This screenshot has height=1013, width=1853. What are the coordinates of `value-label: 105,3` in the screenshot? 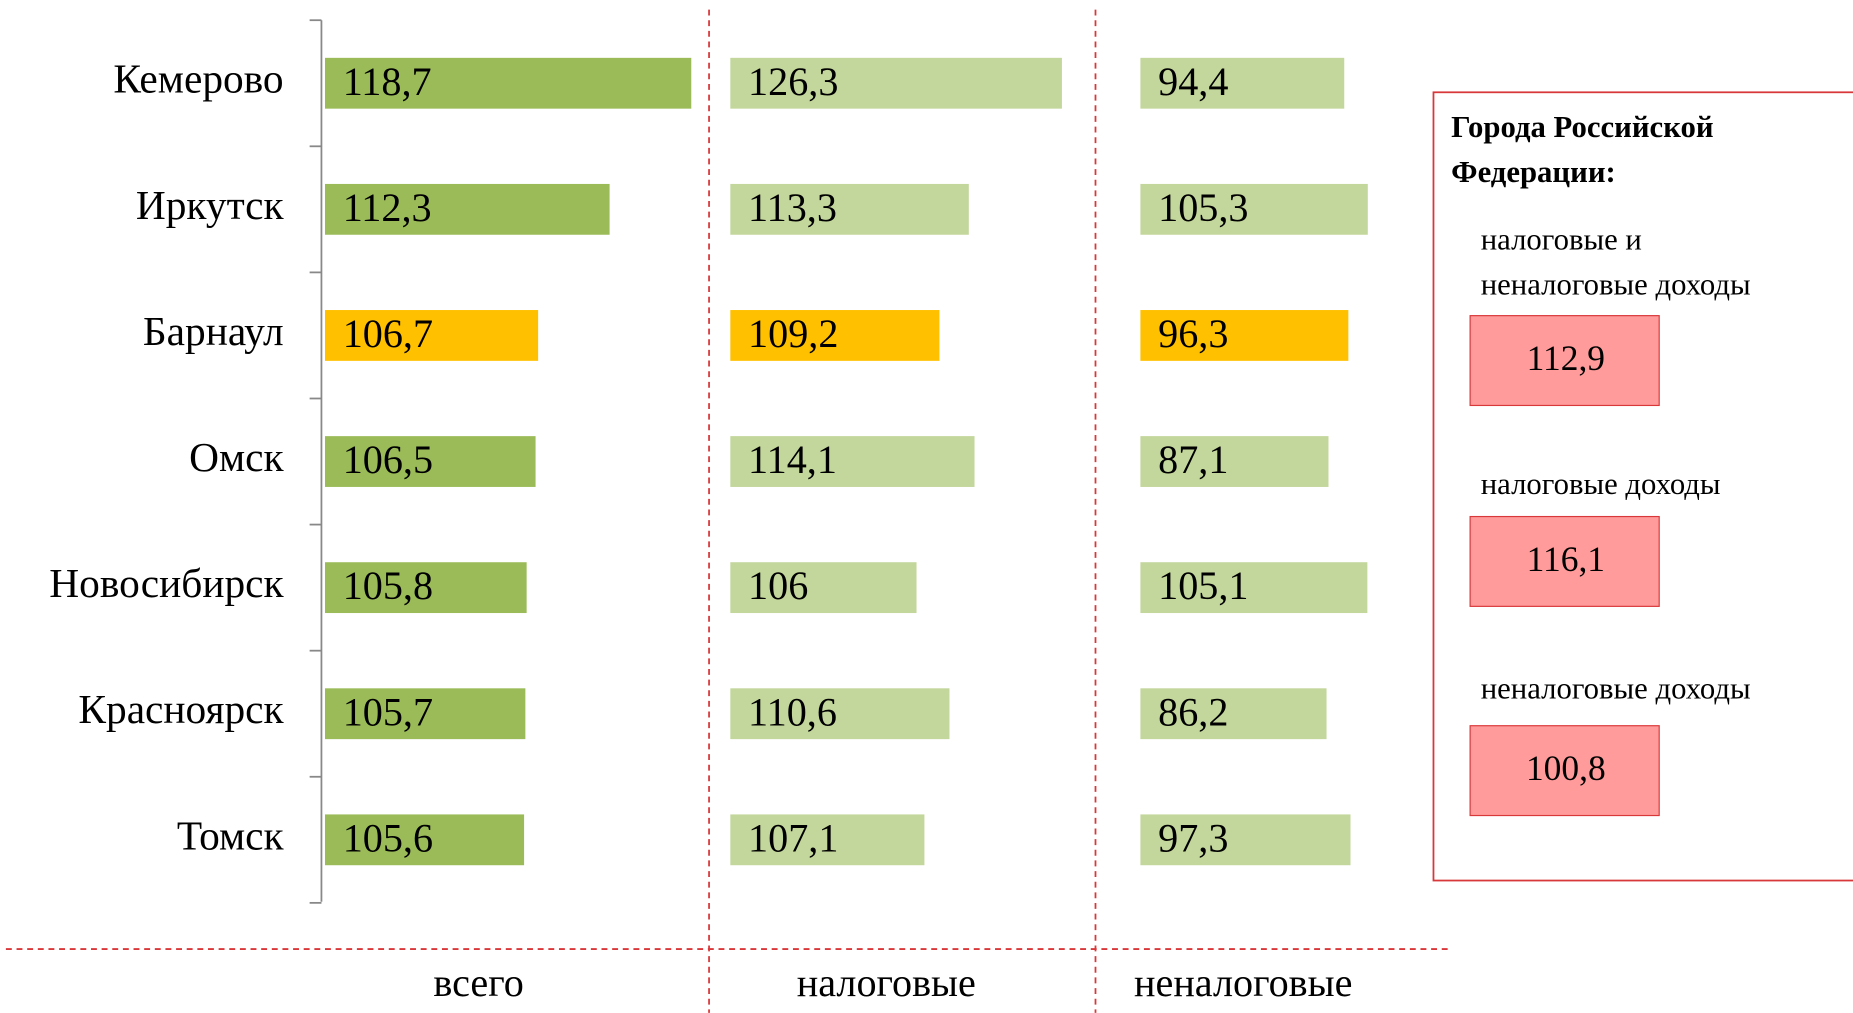 It's located at (1203, 207).